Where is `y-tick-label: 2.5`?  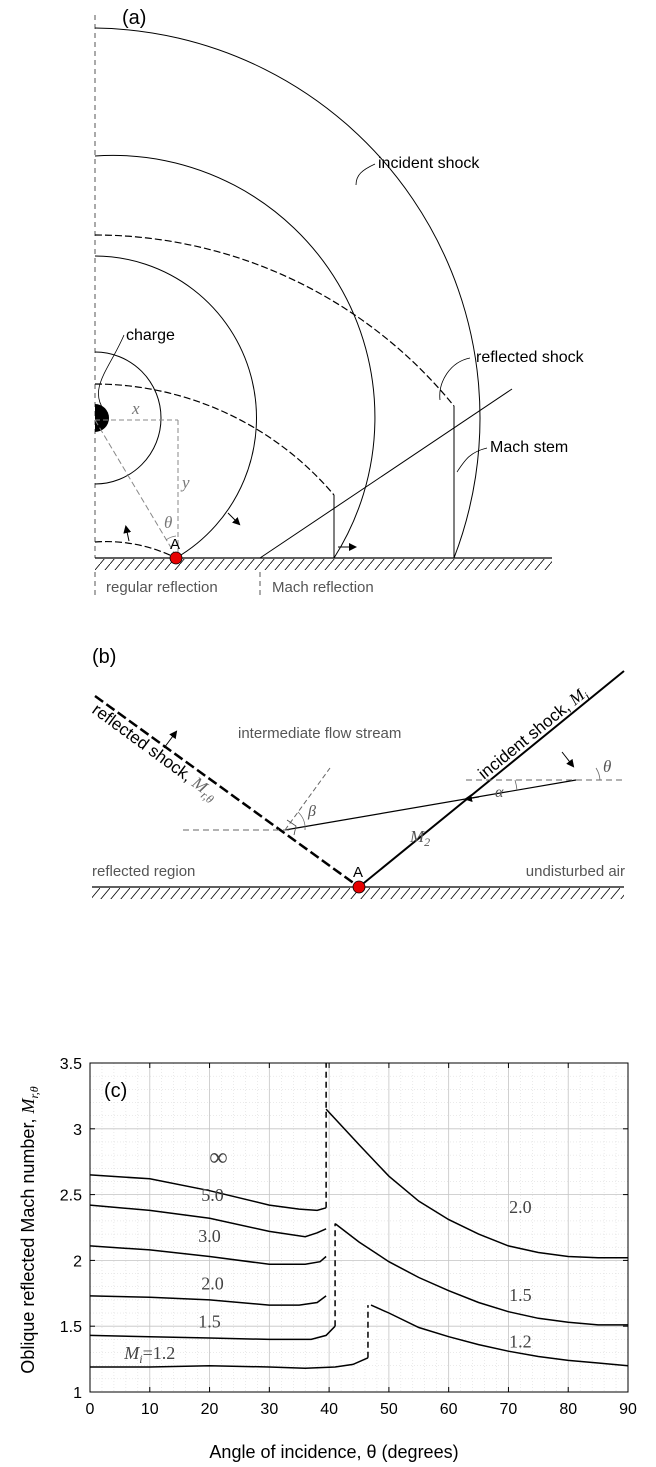
y-tick-label: 2.5 is located at coordinates (71, 1196).